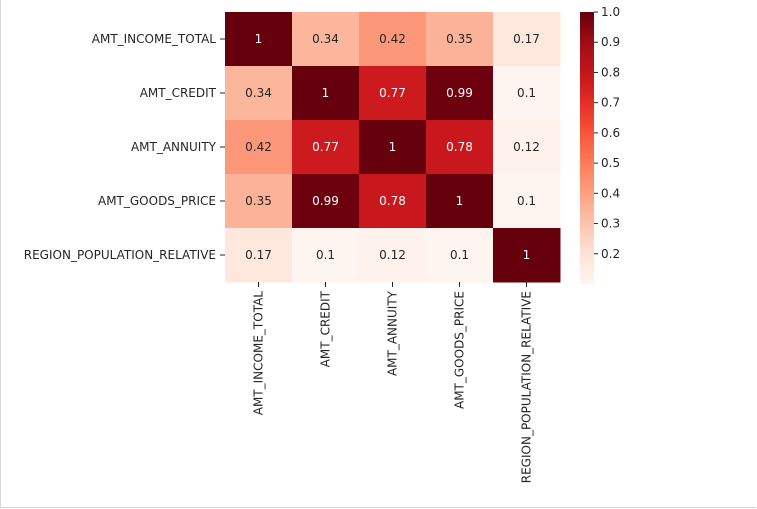 The image size is (757, 509). I want to click on colorbar-gradient, so click(587, 148).